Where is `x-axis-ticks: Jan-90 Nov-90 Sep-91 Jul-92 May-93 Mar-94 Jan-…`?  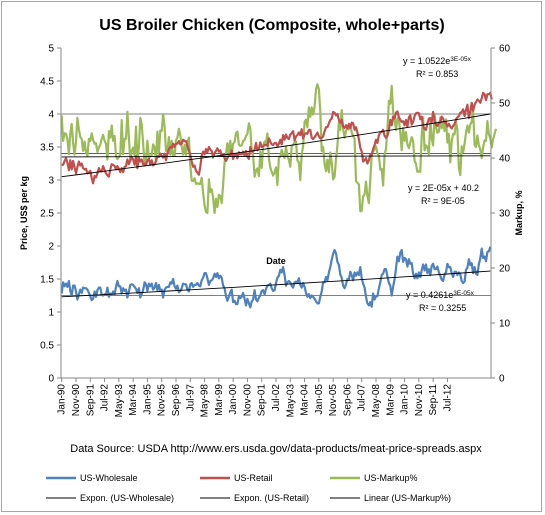
x-axis-ticks: Jan-90 Nov-90 Sep-91 Jul-92 May-93 Mar-94 Jan-… is located at coordinates (255, 398).